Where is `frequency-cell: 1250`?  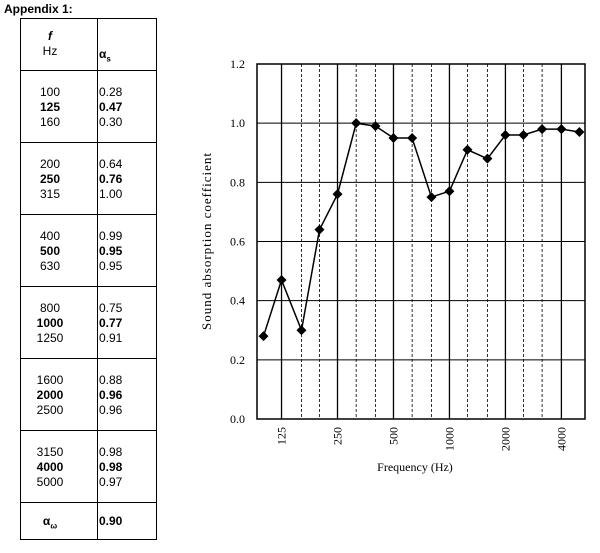 frequency-cell: 1250 is located at coordinates (50, 338).